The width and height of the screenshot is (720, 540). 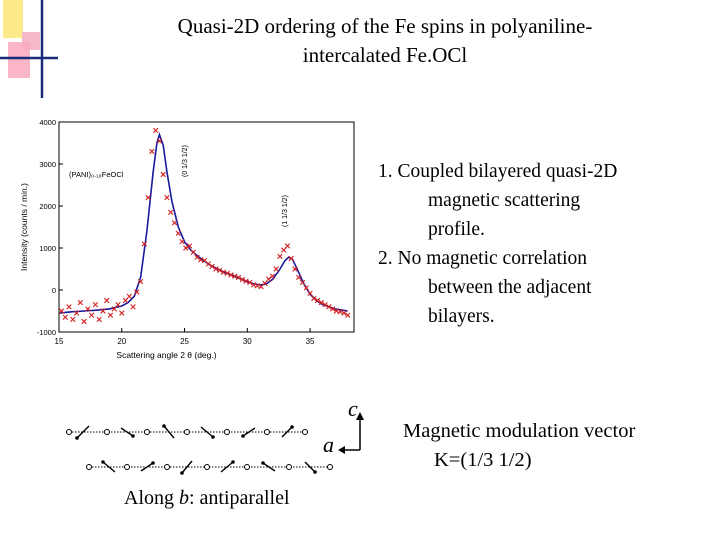 I want to click on finding-2-number: 2., so click(x=385, y=258).